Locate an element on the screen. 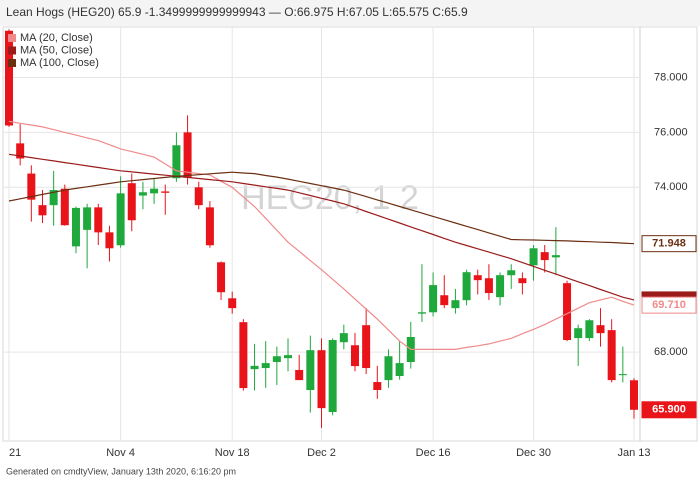 This screenshot has width=700, height=484. legend-label: MA (20, Close) is located at coordinates (56, 38).